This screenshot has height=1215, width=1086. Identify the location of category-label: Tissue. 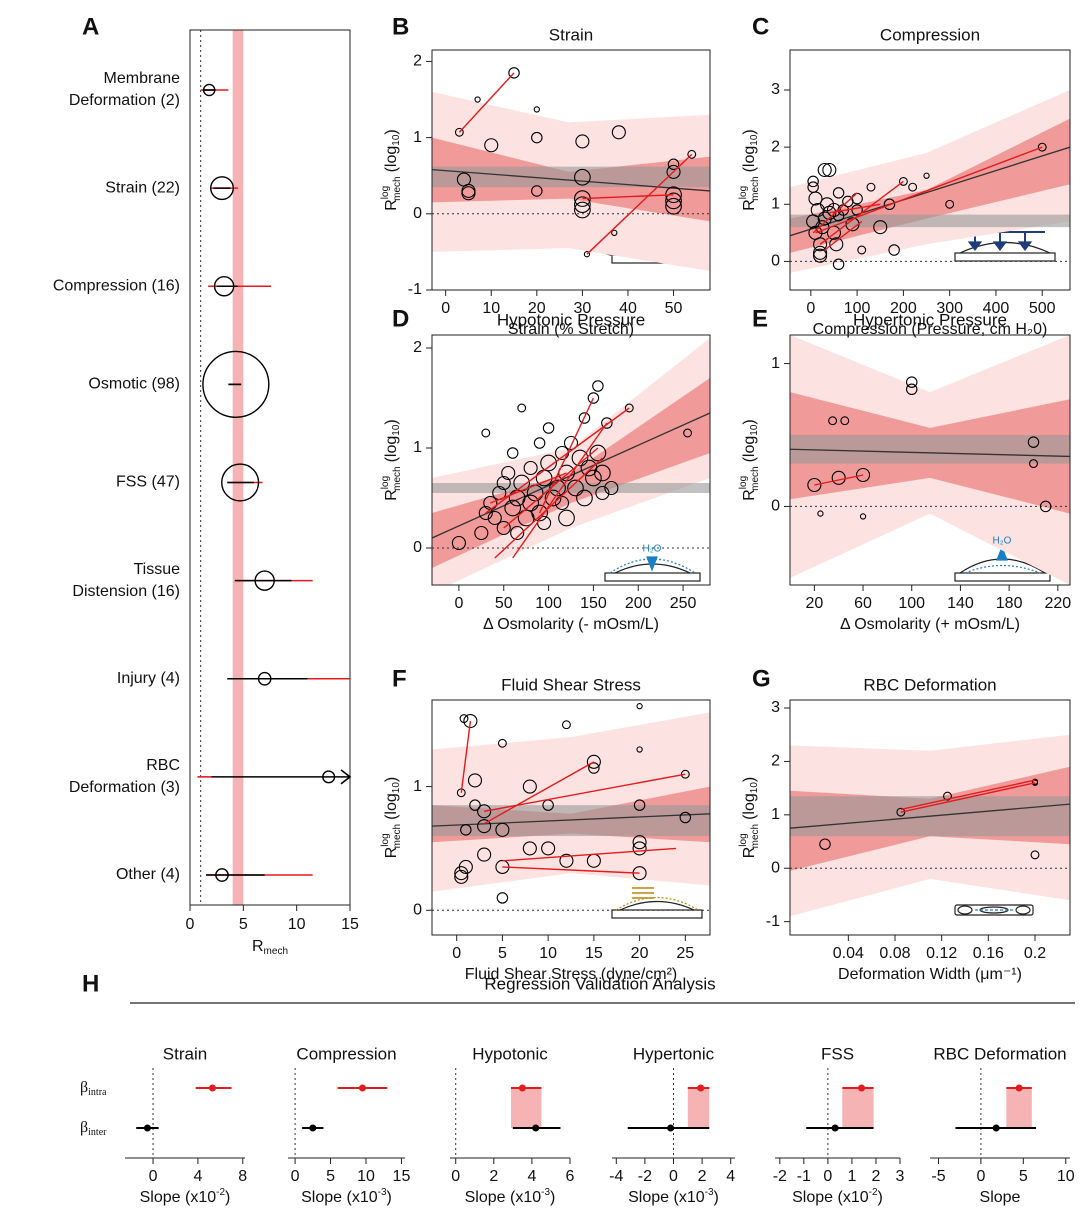
(156, 569).